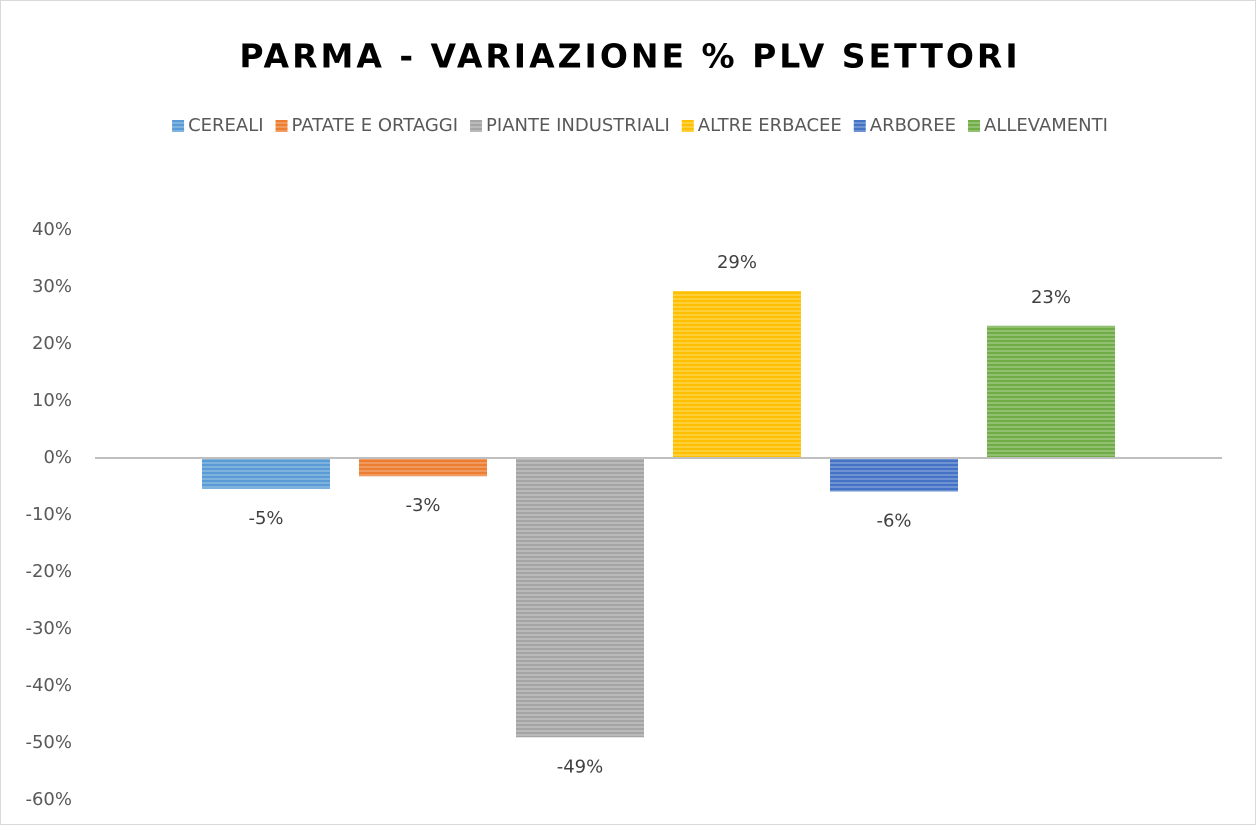 The image size is (1256, 825). Describe the element at coordinates (48, 628) in the screenshot. I see `y-tick-label: -30%` at that location.